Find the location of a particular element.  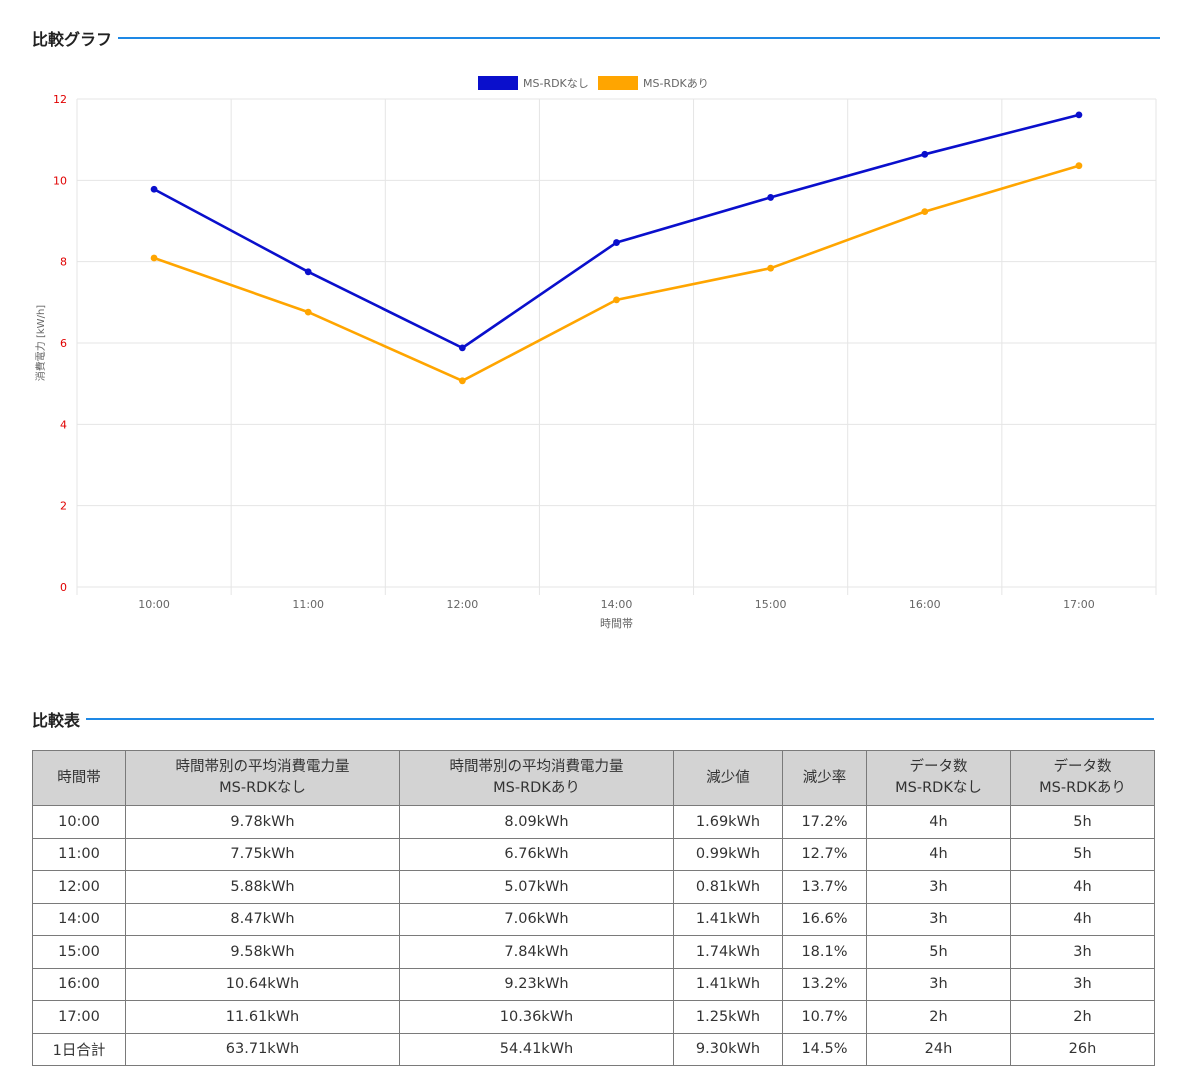

x-tick-label: 16:00 is located at coordinates (925, 604).